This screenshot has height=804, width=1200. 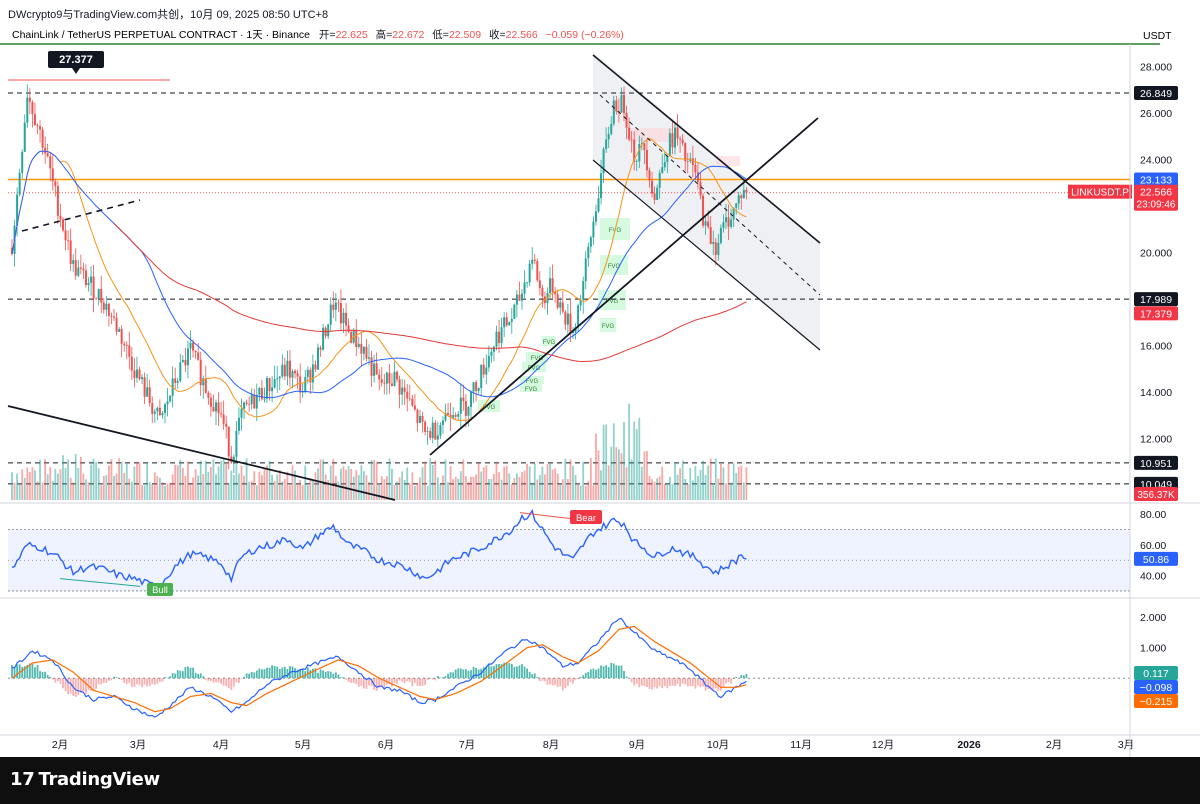 I want to click on time-axis: 2月 3月 4月 5月 6月 7月 8月 9月 10月 11月 12月 2026 2月 3月, so click(x=593, y=745).